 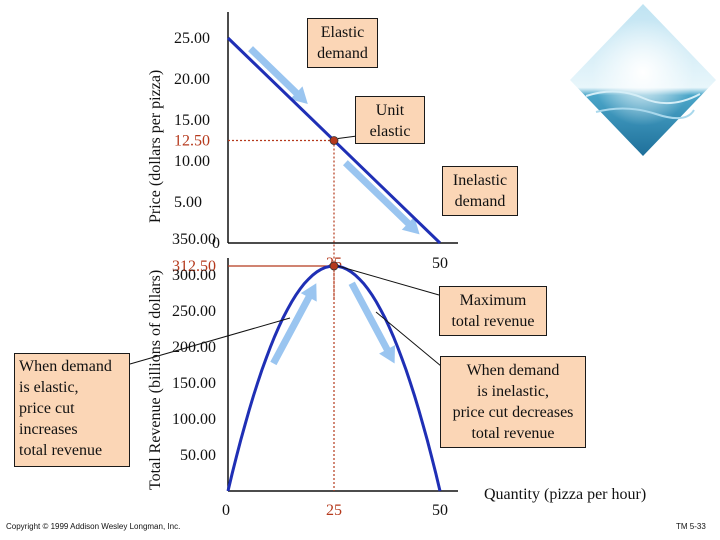 What do you see at coordinates (194, 347) in the screenshot?
I see `revenue-y-tick-label: 200.00` at bounding box center [194, 347].